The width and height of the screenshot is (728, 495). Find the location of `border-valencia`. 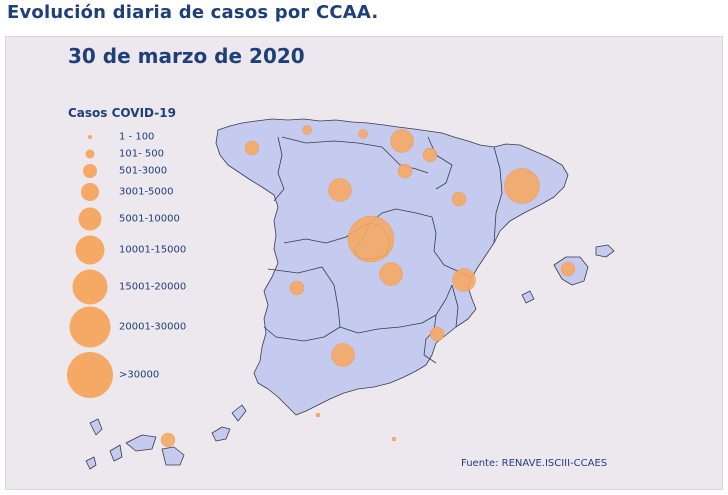

border-valencia is located at coordinates (455, 306).